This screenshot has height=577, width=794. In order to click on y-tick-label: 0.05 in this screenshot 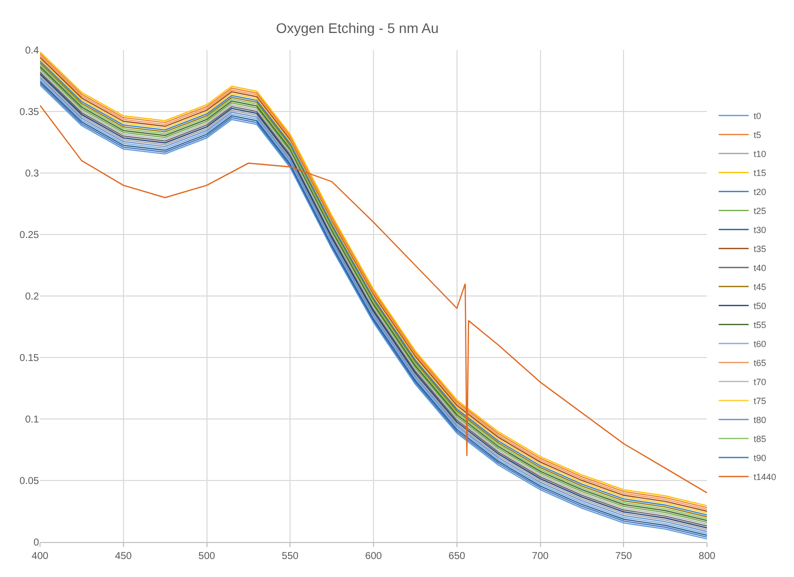, I will do `click(30, 481)`.